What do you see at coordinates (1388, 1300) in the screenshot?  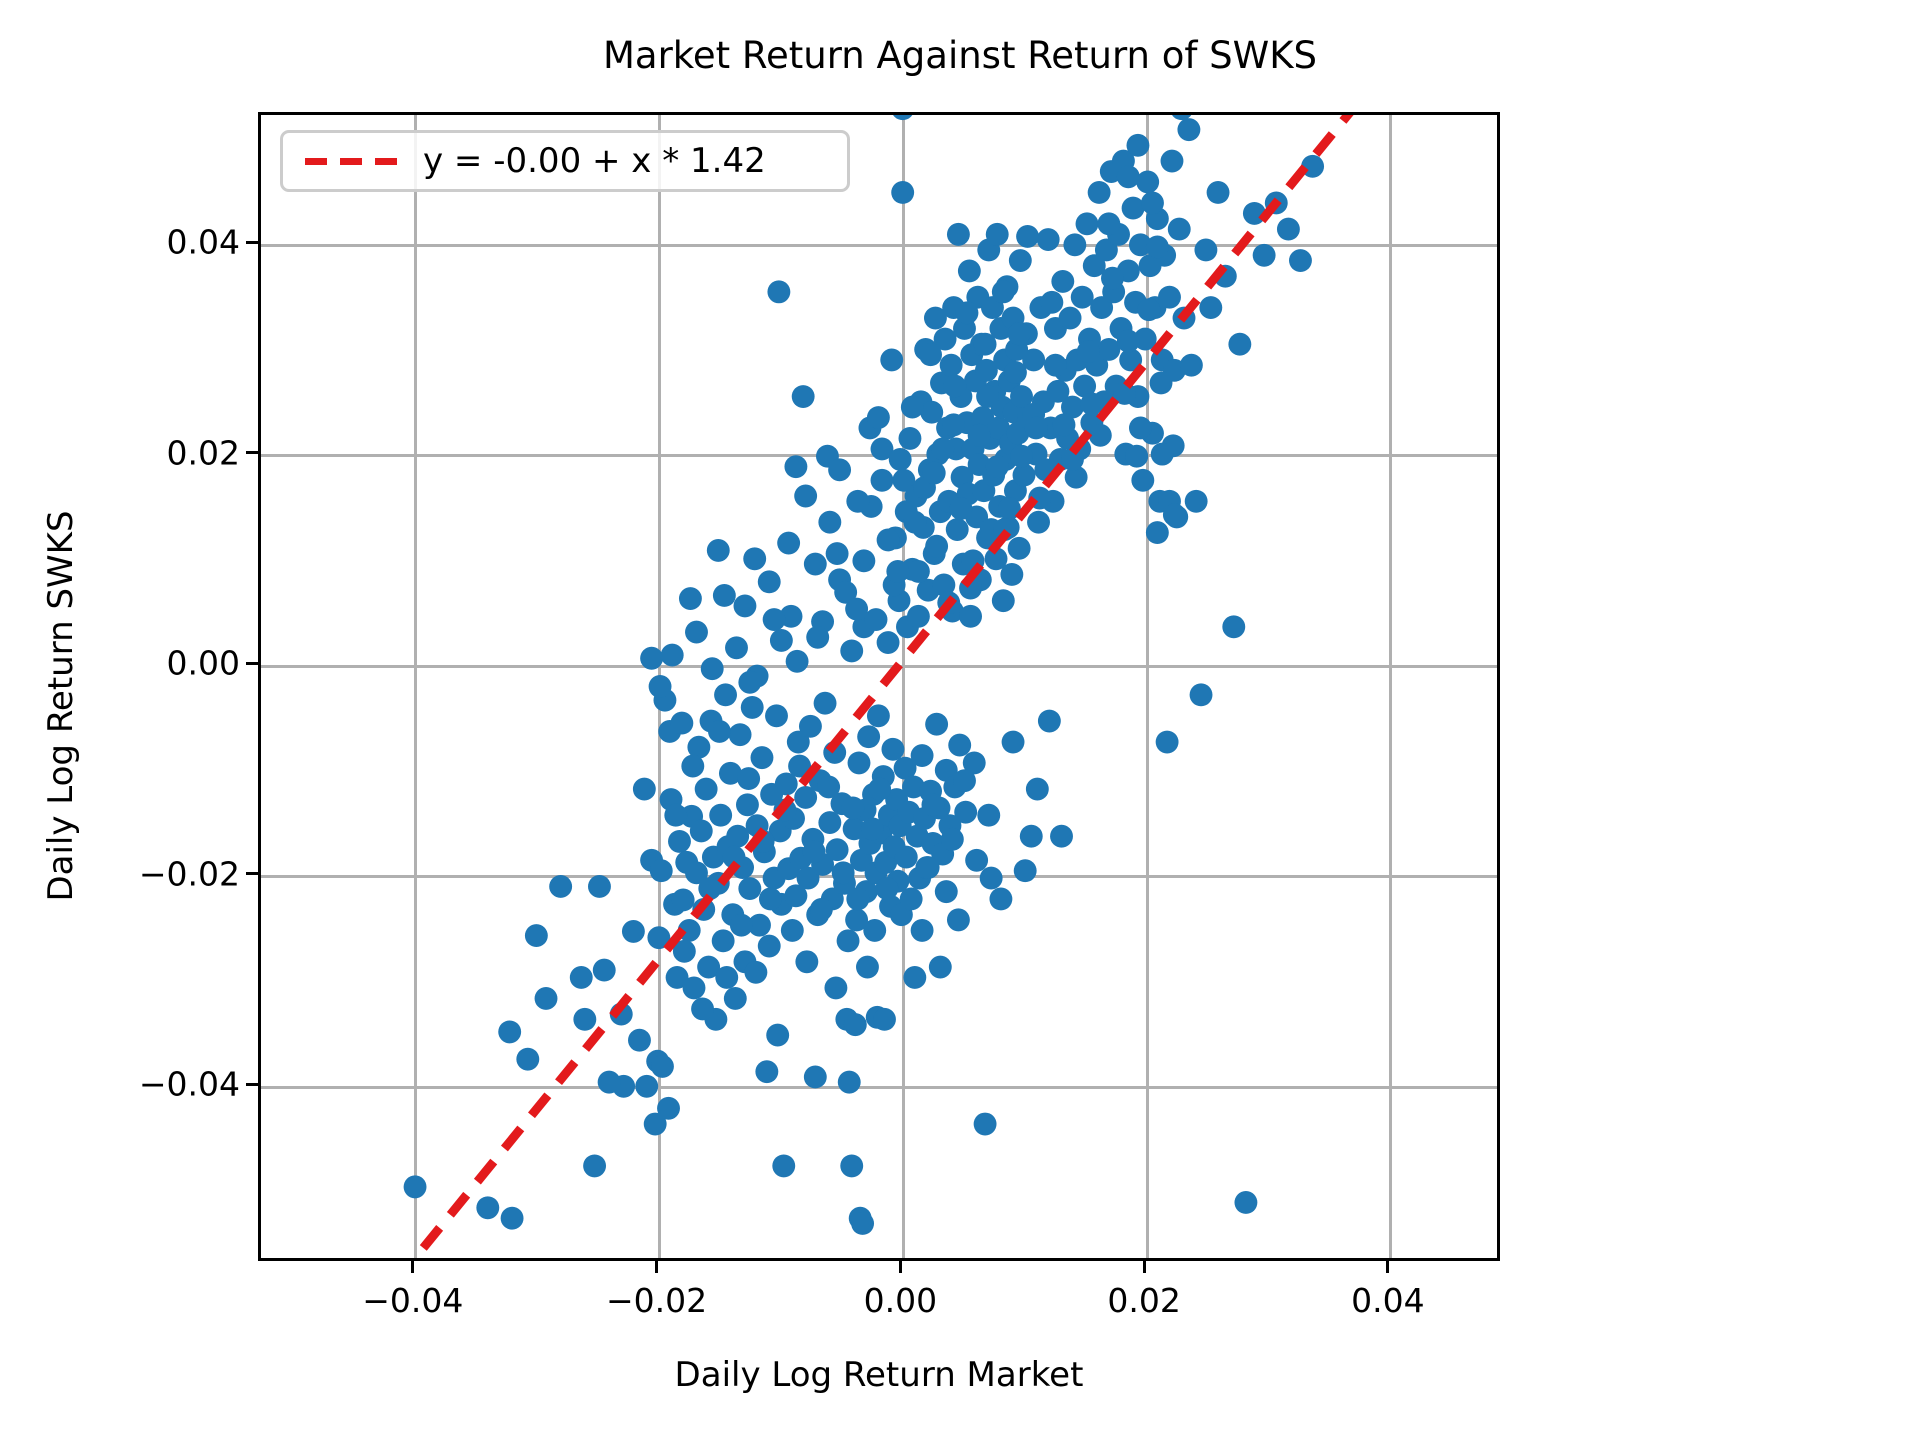 I see `x-tick-label: 0.04` at bounding box center [1388, 1300].